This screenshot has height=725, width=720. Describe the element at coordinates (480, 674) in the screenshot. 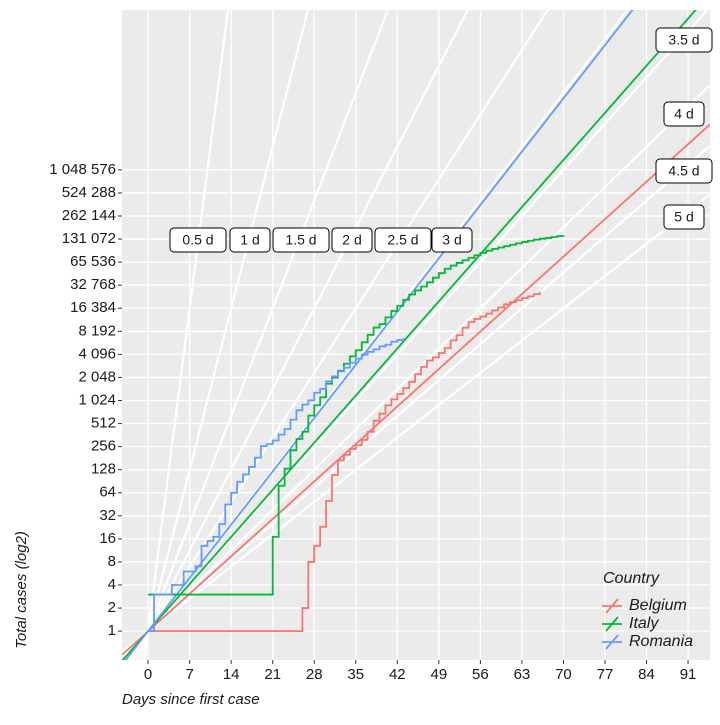

I see `x-tick-label: 56` at that location.